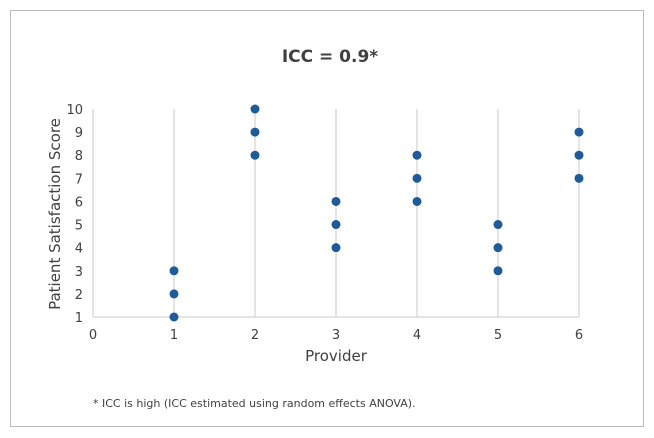 This screenshot has width=654, height=438. Describe the element at coordinates (336, 356) in the screenshot. I see `x-axis-label: Provider` at that location.